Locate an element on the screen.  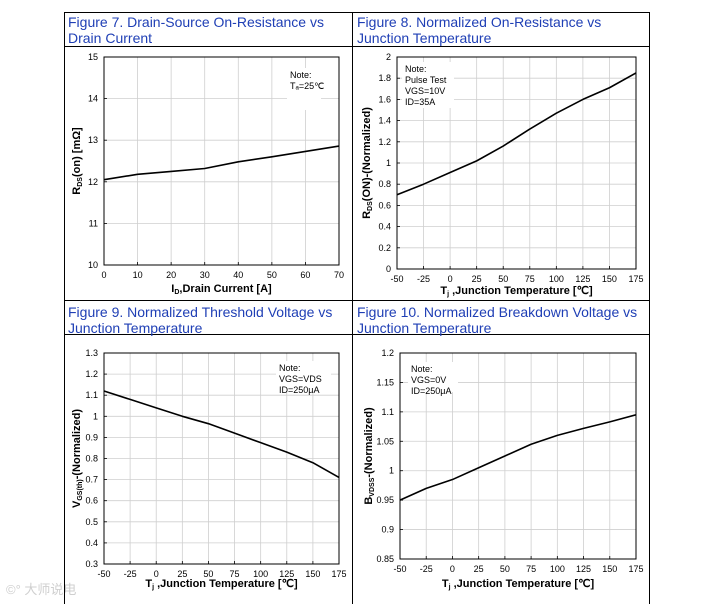
x-tick-label: 60 is located at coordinates (305, 275).